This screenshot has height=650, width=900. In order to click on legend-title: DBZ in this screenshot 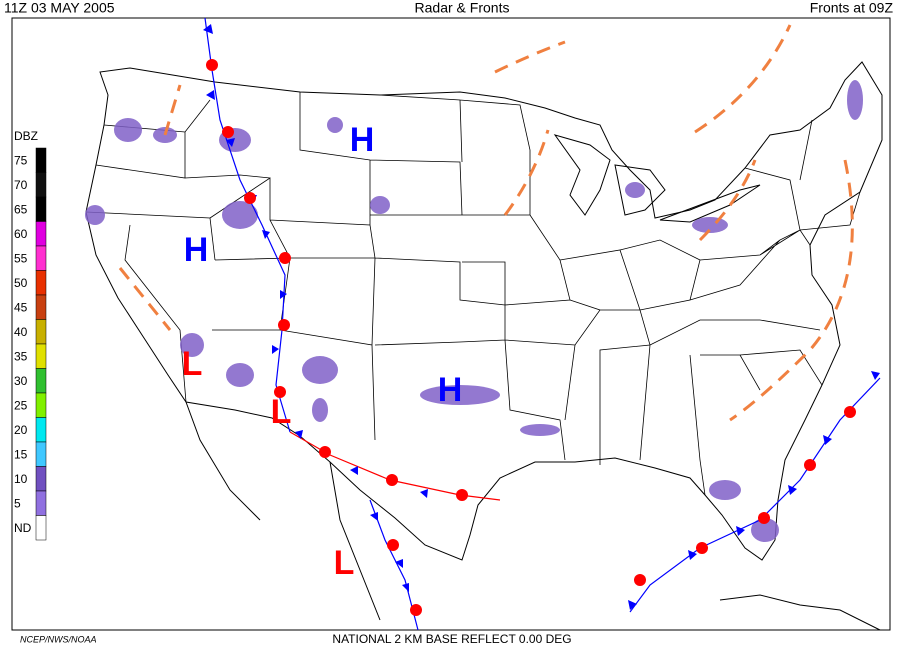, I will do `click(26, 136)`.